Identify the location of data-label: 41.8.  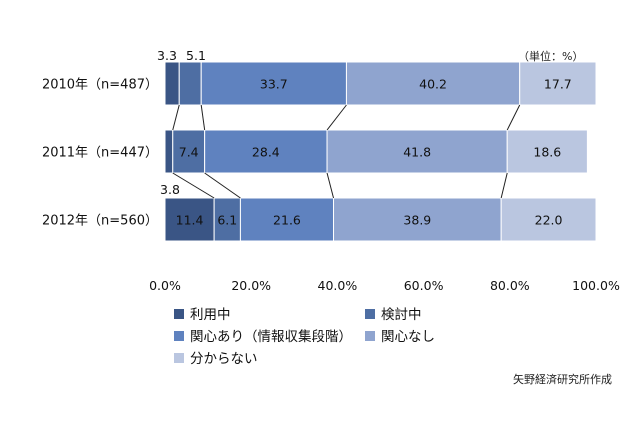
(417, 152).